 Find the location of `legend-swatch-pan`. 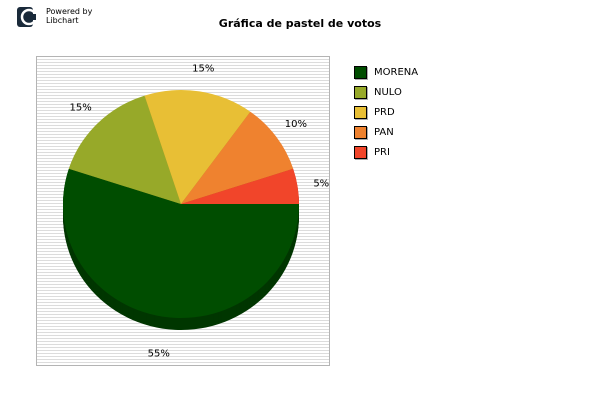

legend-swatch-pan is located at coordinates (360, 132).